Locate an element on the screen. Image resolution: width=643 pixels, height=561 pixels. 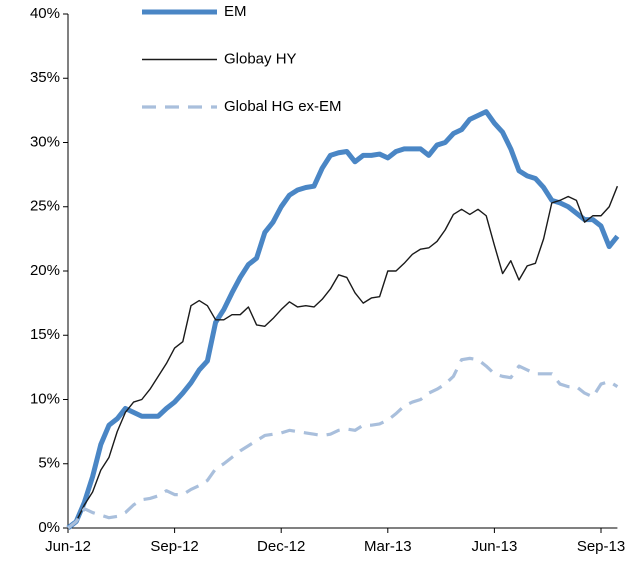
y-tick-label: 40% is located at coordinates (45, 13).